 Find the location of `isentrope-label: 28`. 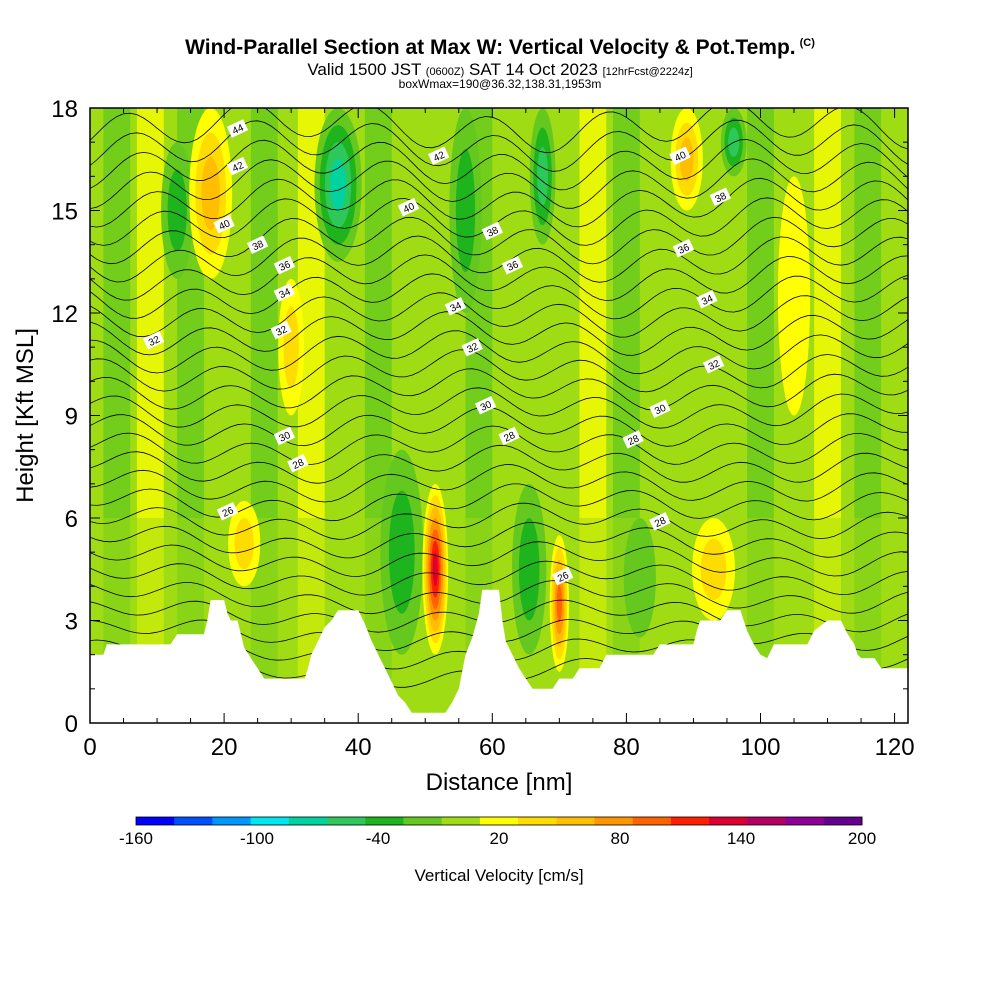

isentrope-label: 28 is located at coordinates (660, 521).